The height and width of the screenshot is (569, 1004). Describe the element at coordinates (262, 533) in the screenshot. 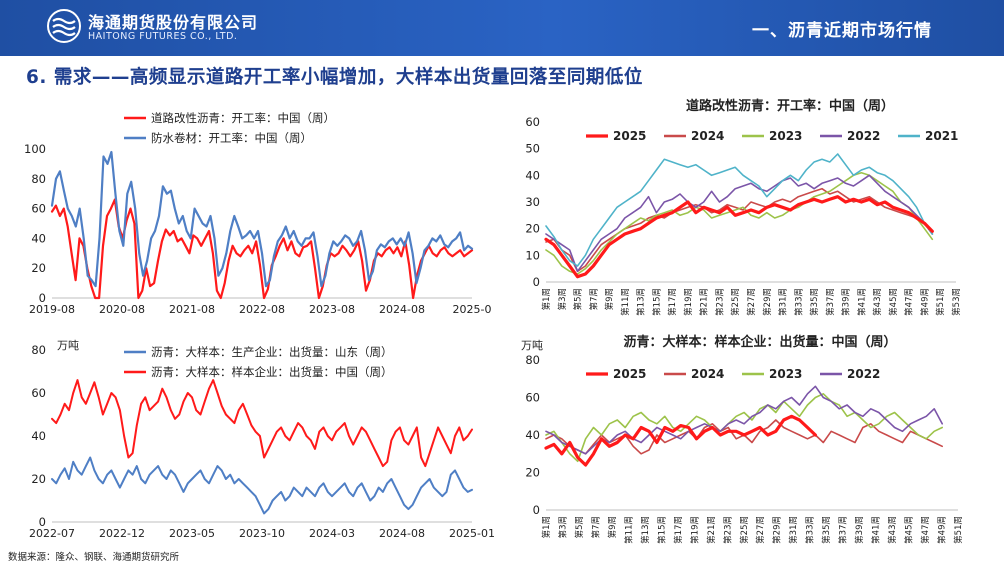

I see `x-tick-label: 2023-10` at that location.